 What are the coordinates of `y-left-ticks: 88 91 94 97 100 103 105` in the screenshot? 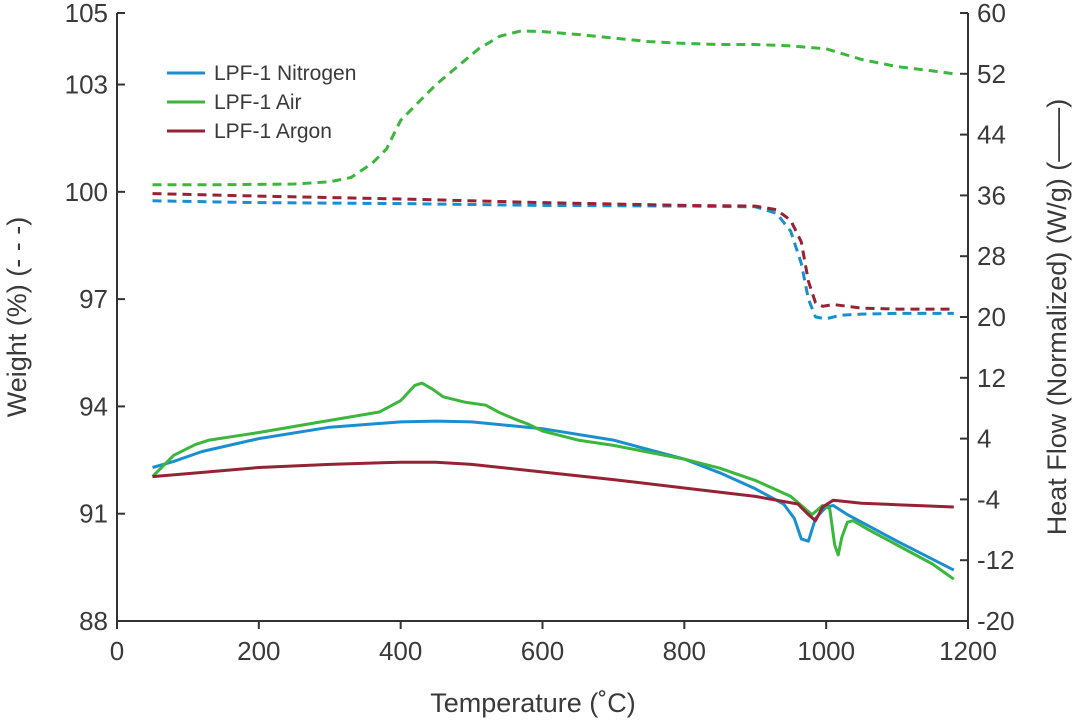 It's located at (95, 318).